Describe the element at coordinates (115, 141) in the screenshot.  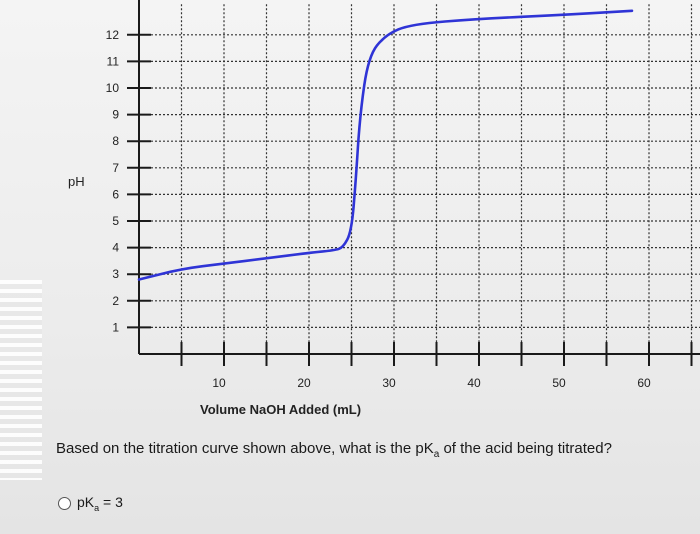
I see `y-tick-label: 8` at that location.